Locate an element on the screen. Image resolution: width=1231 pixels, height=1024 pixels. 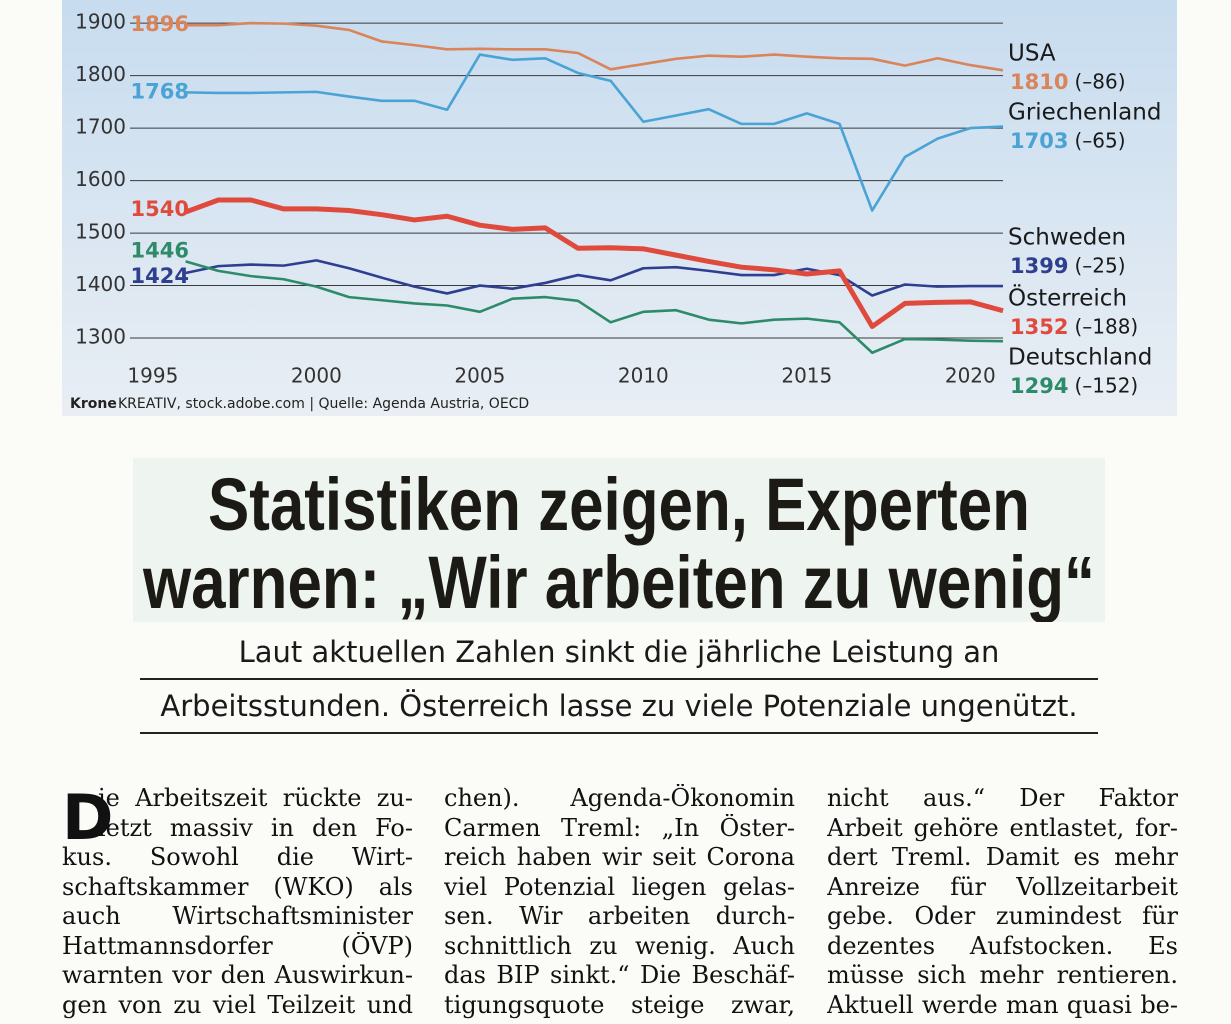
y-tick-label: 1300 is located at coordinates (100, 337).